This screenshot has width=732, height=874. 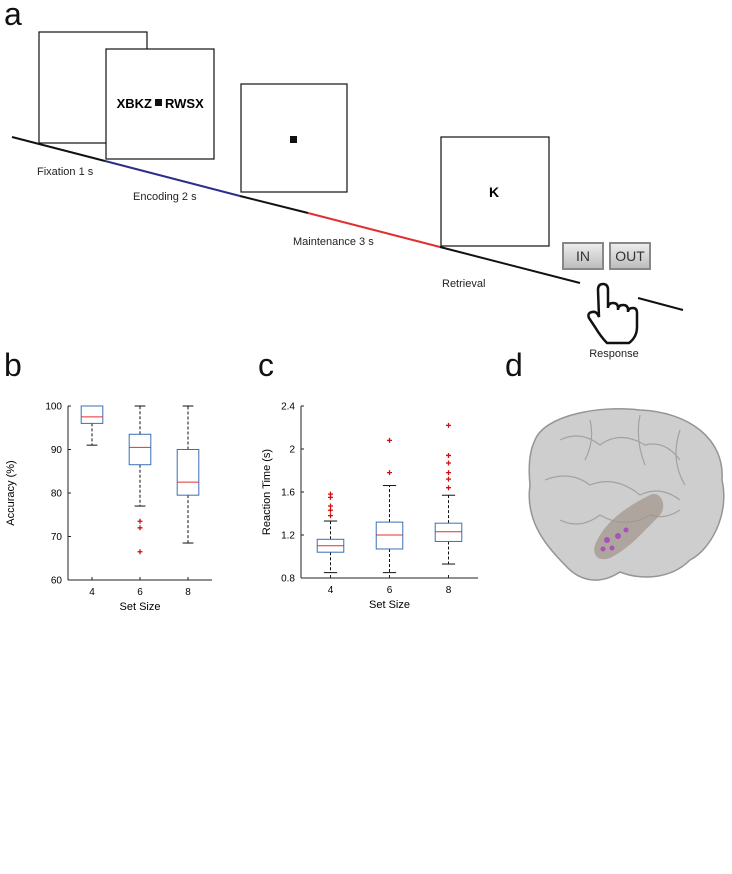 What do you see at coordinates (172, 178) in the screenshot?
I see `timeline-encoding` at bounding box center [172, 178].